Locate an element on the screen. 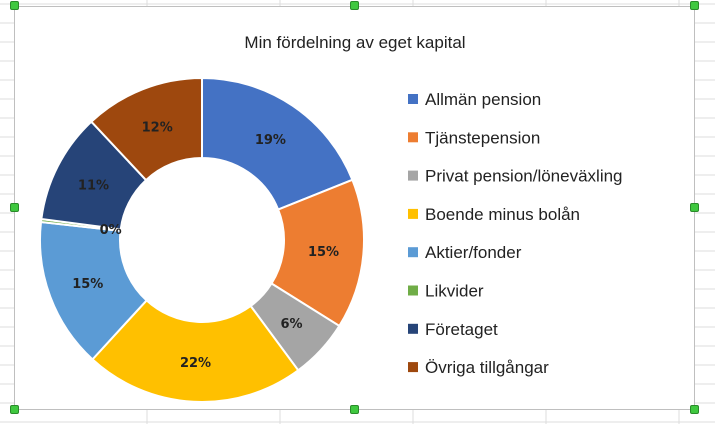 The height and width of the screenshot is (424, 715). resize-handle-top-middle is located at coordinates (354, 5).